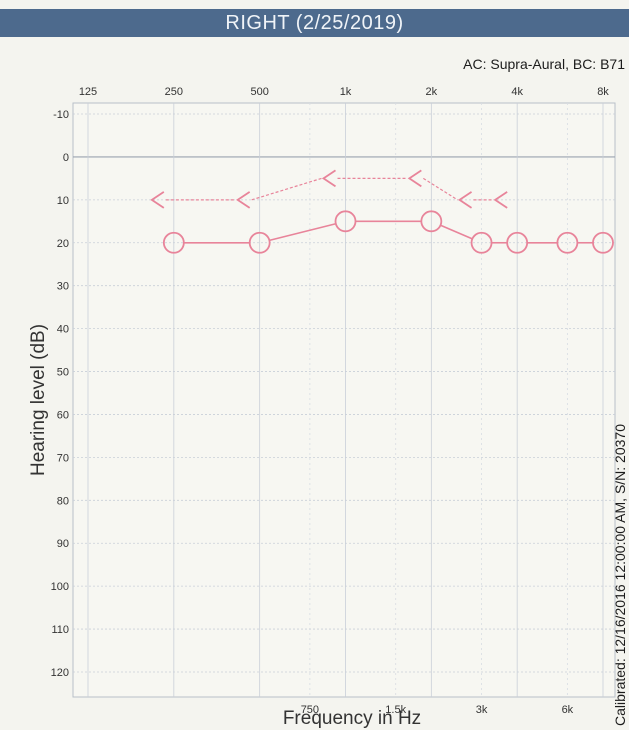  I want to click on x-tick-label-top: 125, so click(88, 92).